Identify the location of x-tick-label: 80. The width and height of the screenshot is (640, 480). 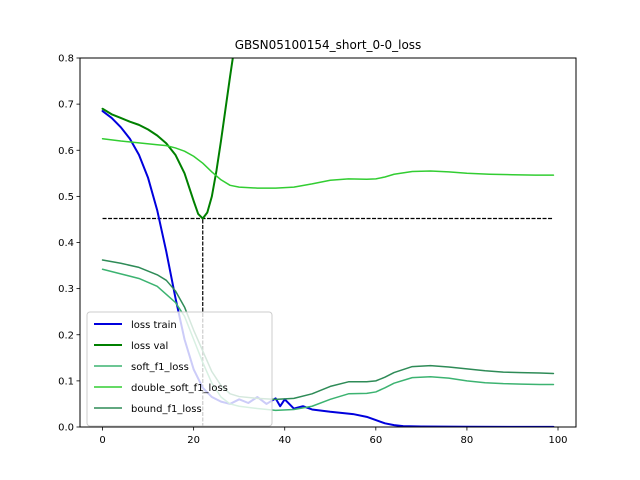
(467, 440).